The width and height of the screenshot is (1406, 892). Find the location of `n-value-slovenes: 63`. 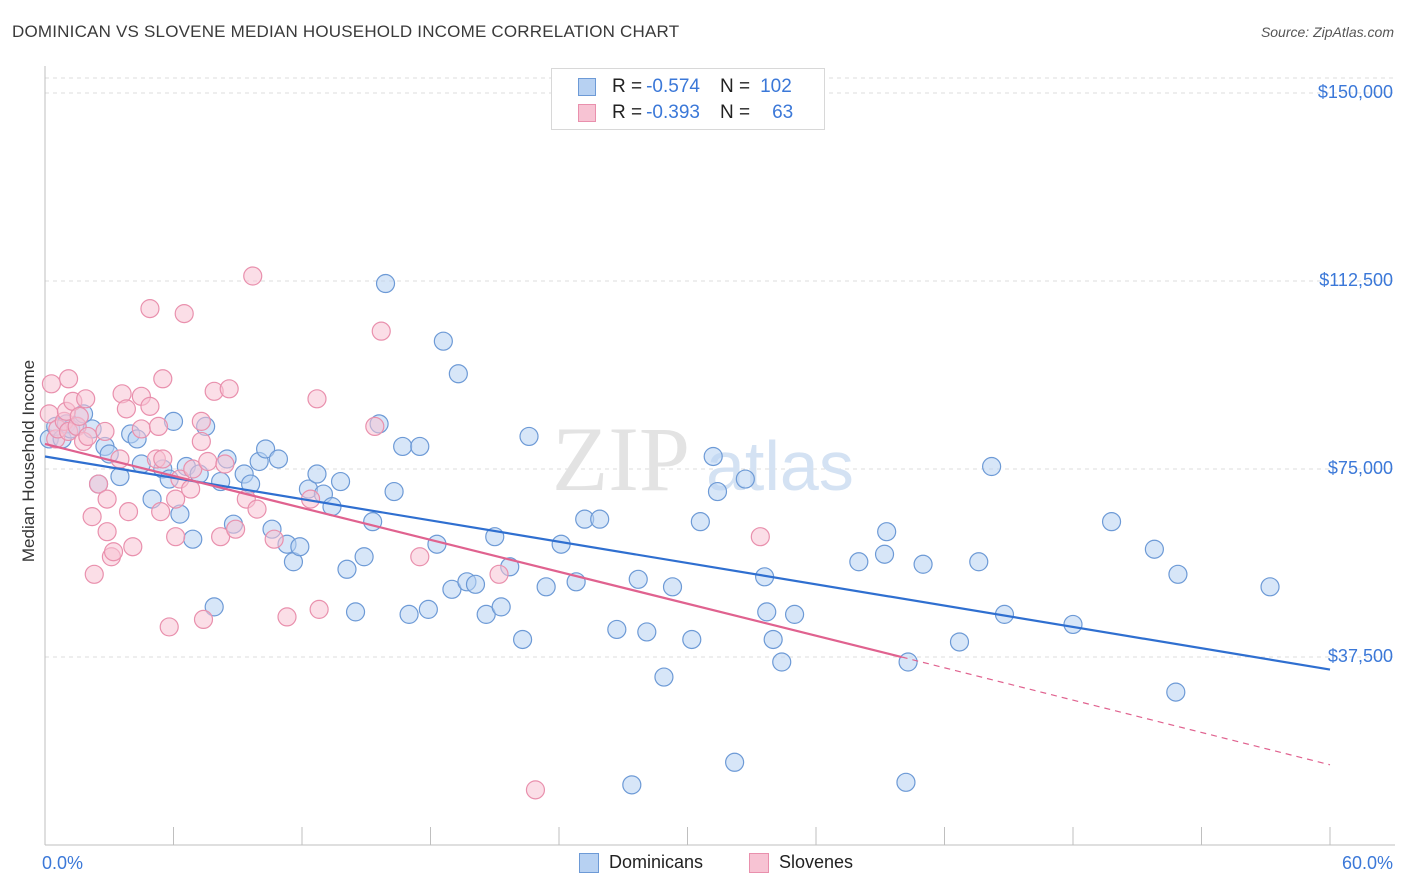

n-value-slovenes: 63 is located at coordinates (783, 112).